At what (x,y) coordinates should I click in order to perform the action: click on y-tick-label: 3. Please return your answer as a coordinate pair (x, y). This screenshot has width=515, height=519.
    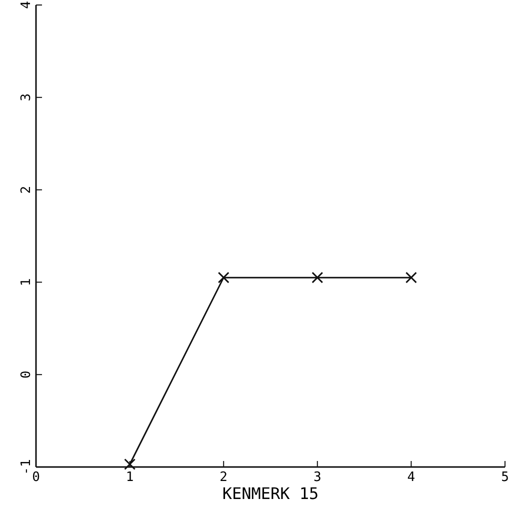
    Looking at the image, I should click on (26, 97).